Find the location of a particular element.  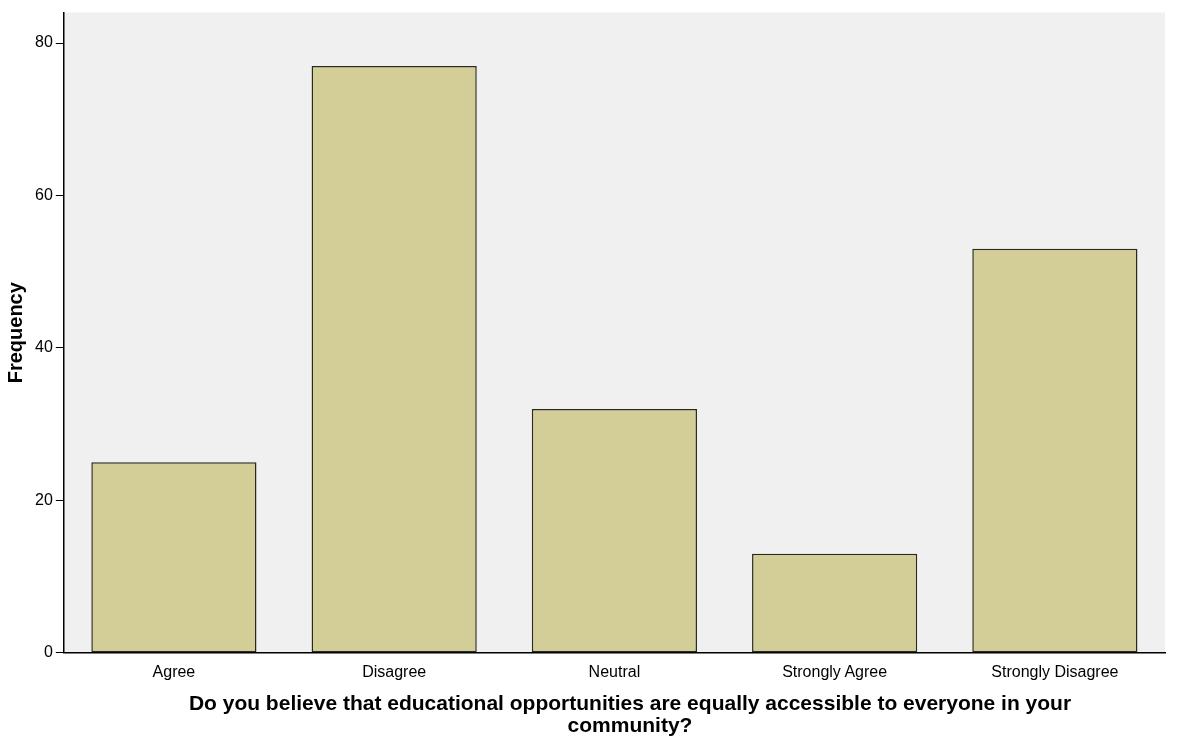

y-tick-label: 40 is located at coordinates (44, 347).